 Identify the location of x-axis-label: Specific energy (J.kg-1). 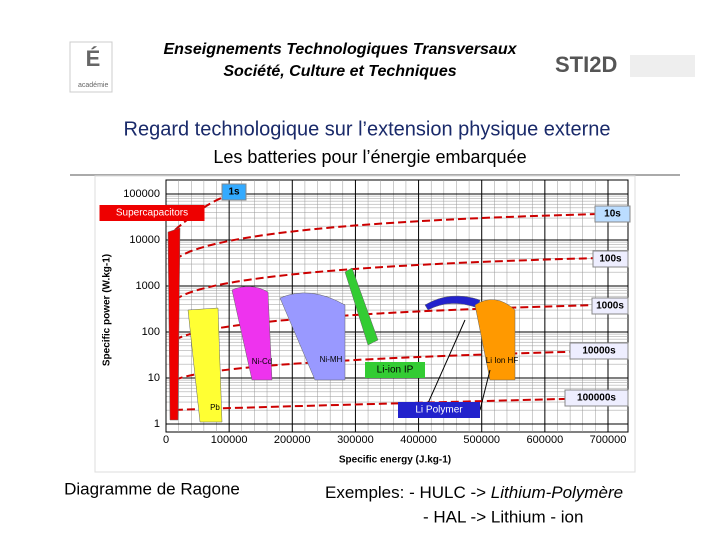
(395, 460).